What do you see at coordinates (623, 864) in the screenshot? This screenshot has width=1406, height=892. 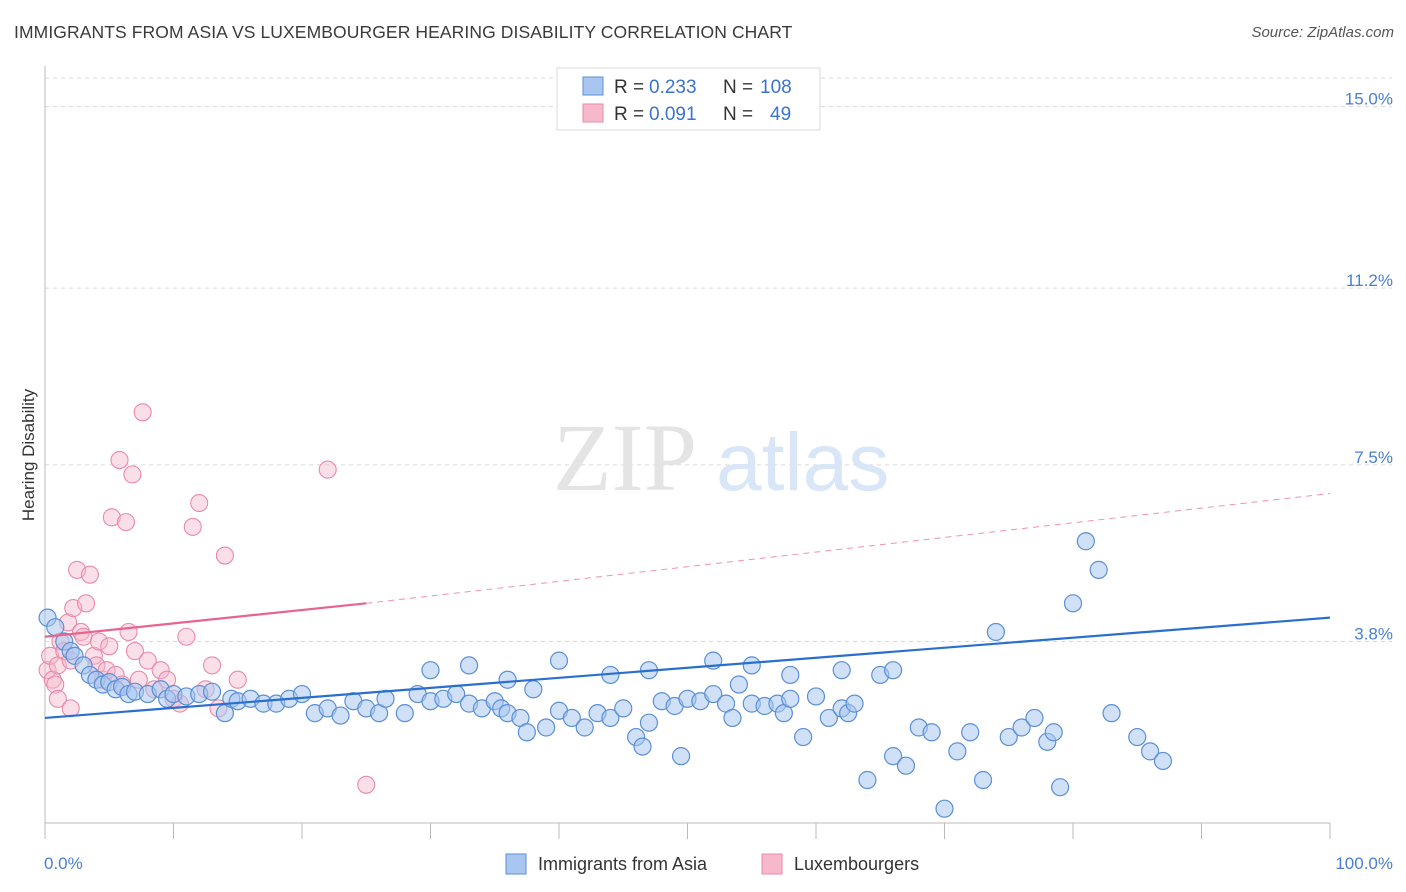 I see `bottom-legend-label-asia: Immigrants from Asia` at bounding box center [623, 864].